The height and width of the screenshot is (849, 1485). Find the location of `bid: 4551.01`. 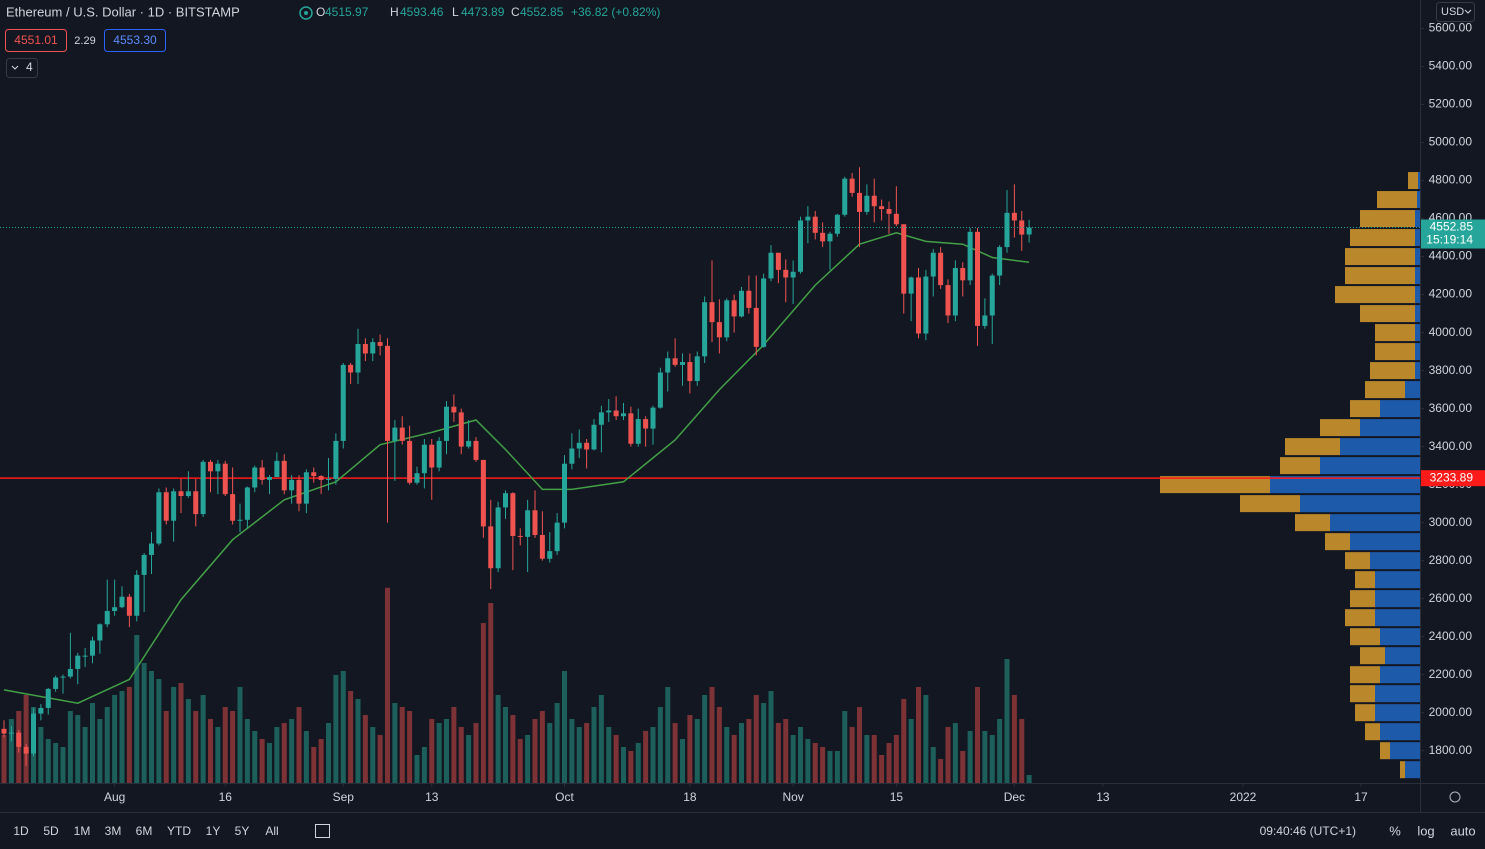

bid: 4551.01 is located at coordinates (36, 40).